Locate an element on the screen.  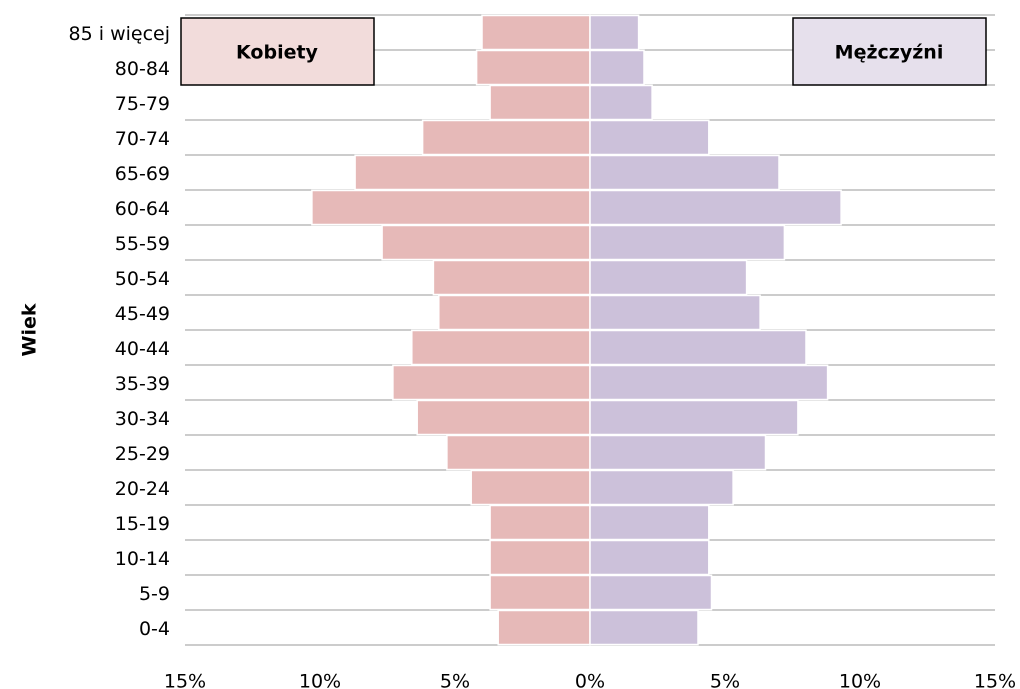
y-tick-label: 20-24 is located at coordinates (142, 489).